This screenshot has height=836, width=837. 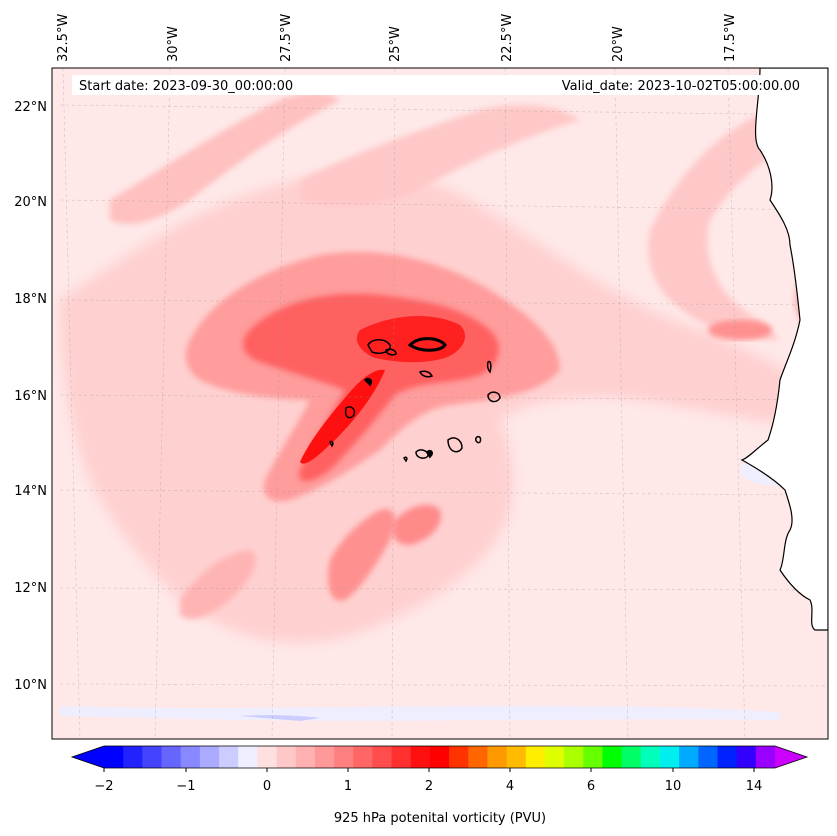 I want to click on colorbar-ticks, so click(x=429, y=770).